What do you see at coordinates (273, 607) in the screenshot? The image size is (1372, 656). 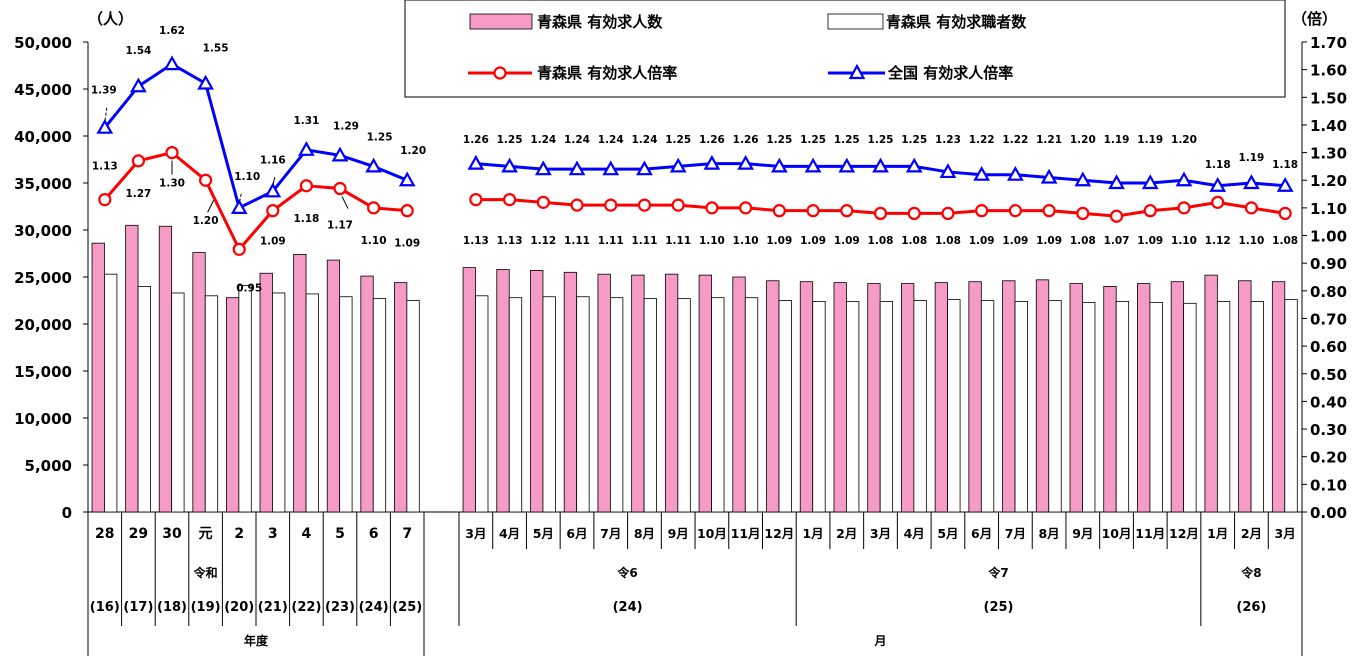 I see `year-label: (21)` at bounding box center [273, 607].